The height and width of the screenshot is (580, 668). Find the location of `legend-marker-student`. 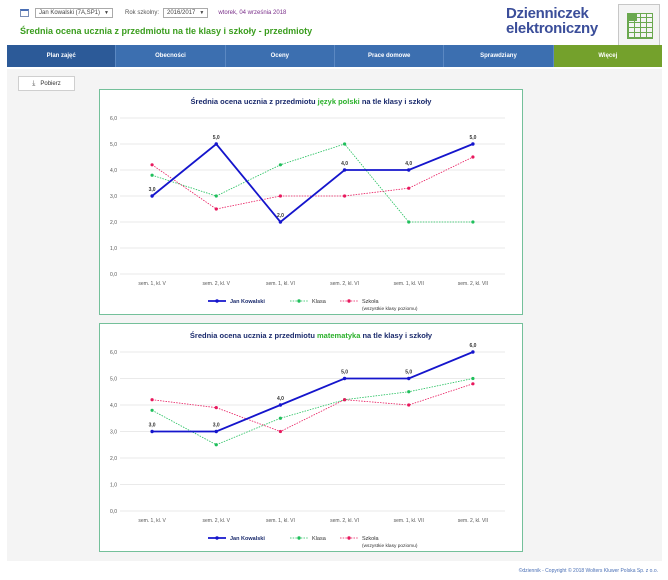

legend-marker-student is located at coordinates (217, 538).